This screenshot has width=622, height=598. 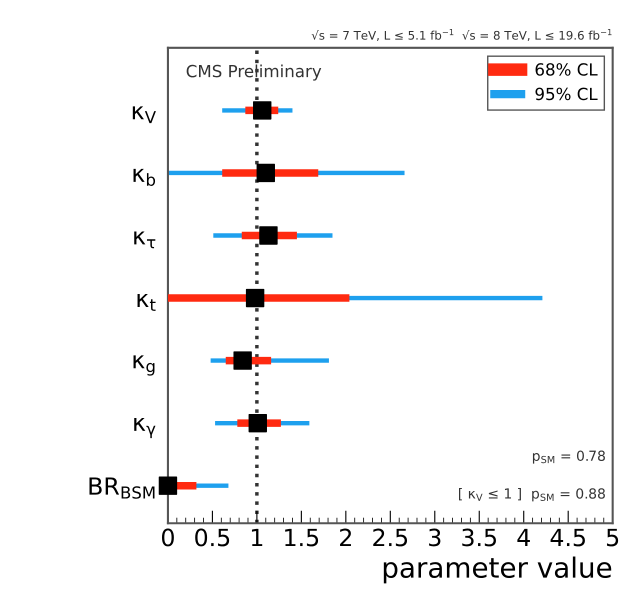 I want to click on y-tick-label: κ$_{g}$, so click(x=144, y=365).